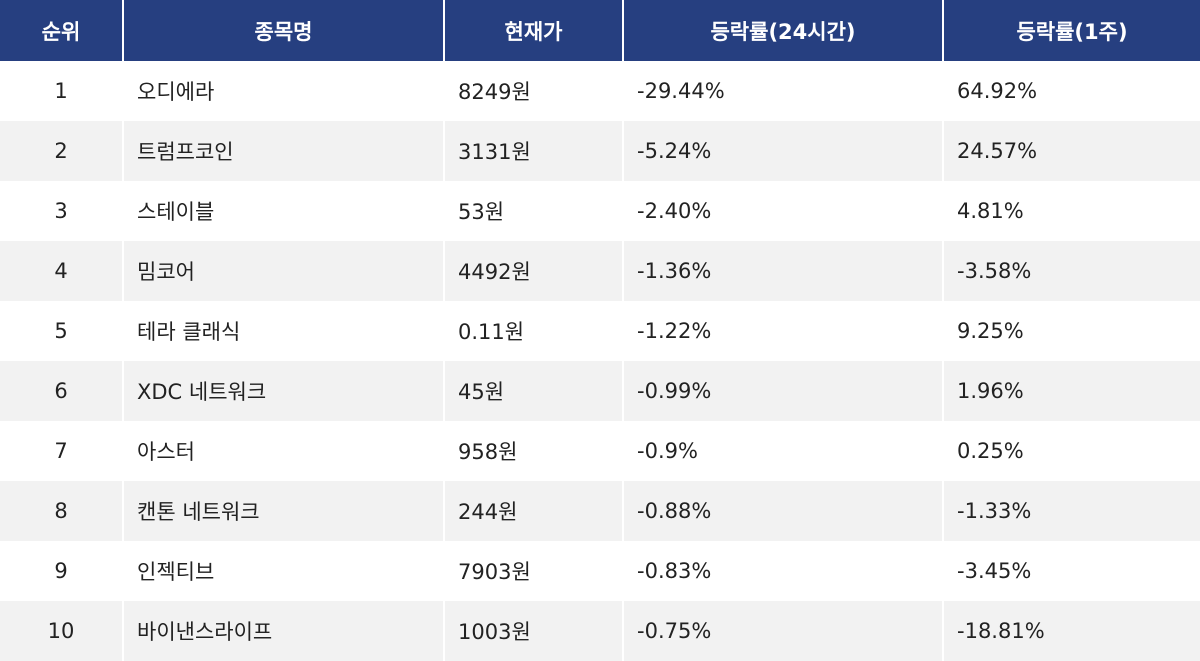 The height and width of the screenshot is (661, 1200). Describe the element at coordinates (283, 30) in the screenshot. I see `header-cell: 종목명` at that location.